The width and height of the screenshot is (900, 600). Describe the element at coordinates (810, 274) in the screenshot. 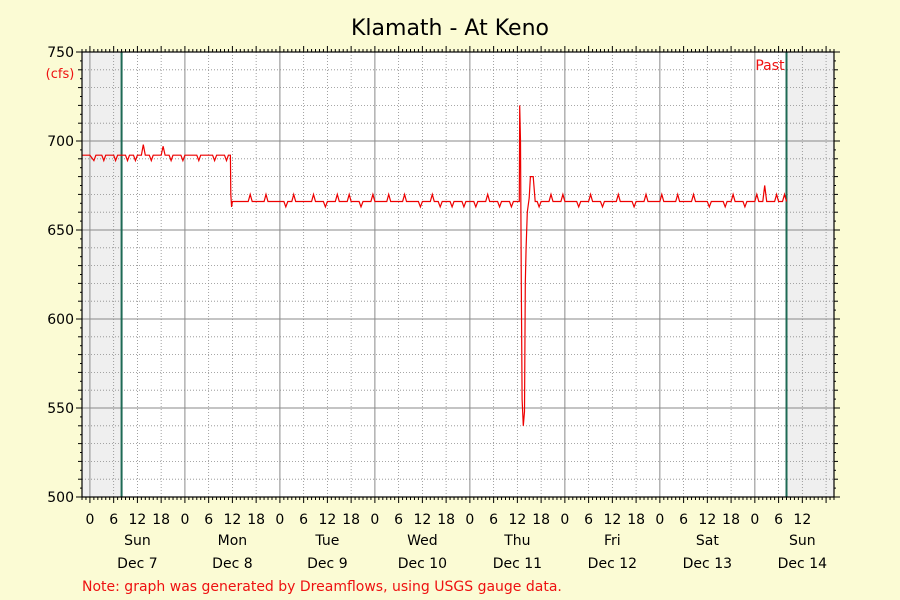

I see `shaded-region-right` at that location.